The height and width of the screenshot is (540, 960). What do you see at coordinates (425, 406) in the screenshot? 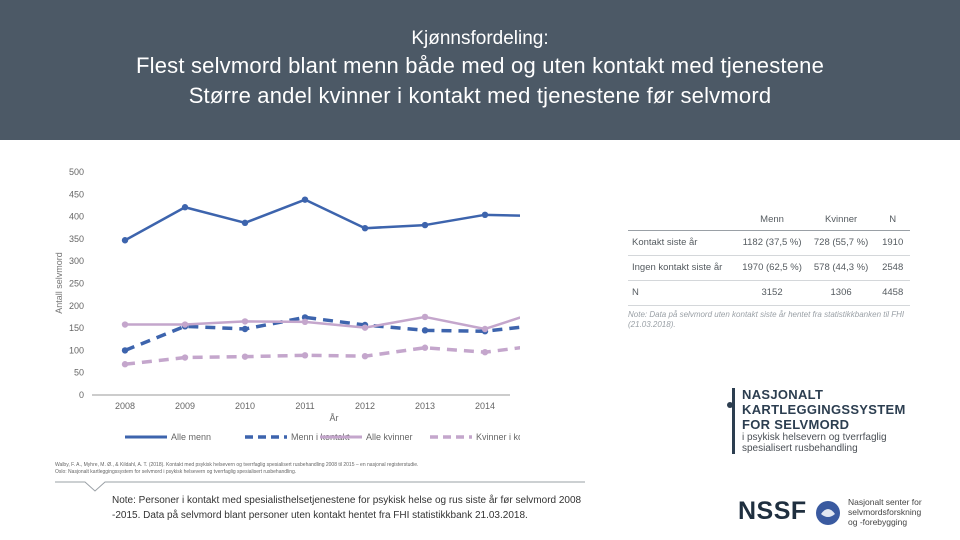
I see `x-tick-label: 2013` at bounding box center [425, 406].